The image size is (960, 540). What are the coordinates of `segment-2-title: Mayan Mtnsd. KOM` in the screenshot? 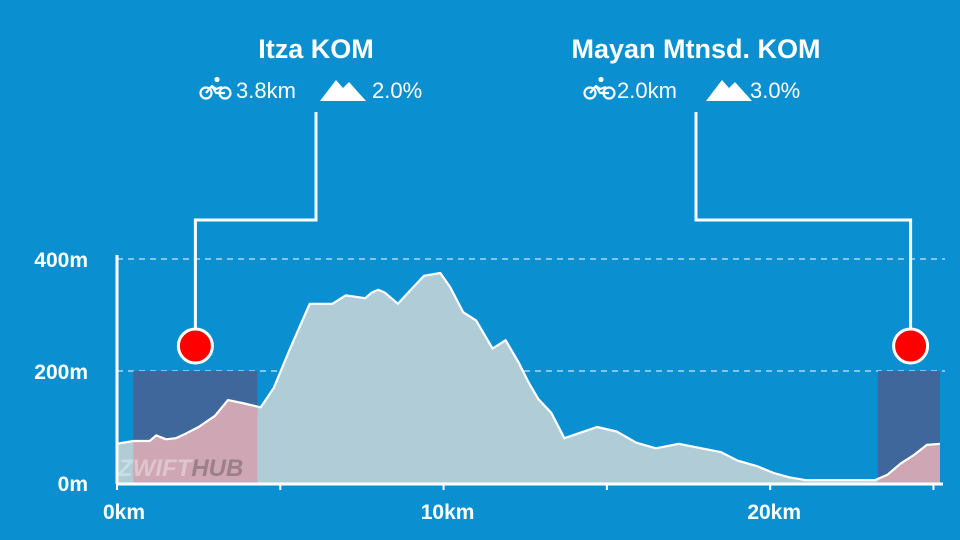 It's located at (695, 49).